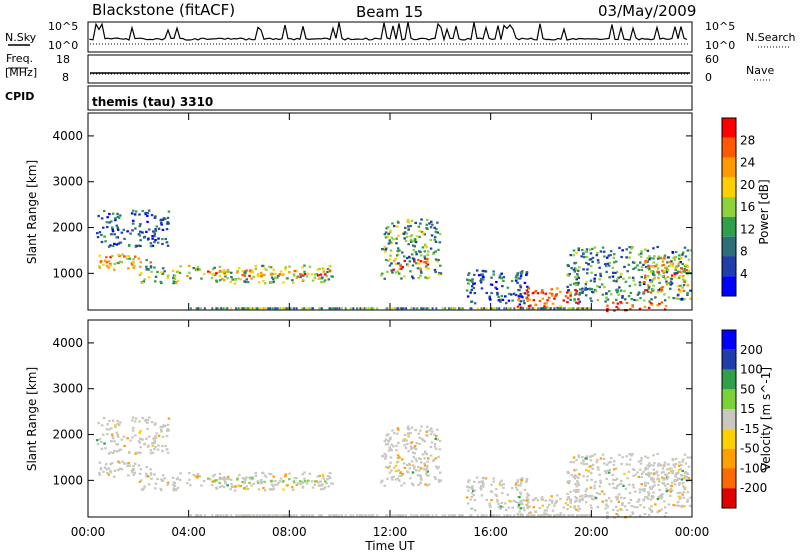 Image resolution: width=800 pixels, height=554 pixels. Describe the element at coordinates (747, 185) in the screenshot. I see `colorbar-tick-label: 20` at that location.